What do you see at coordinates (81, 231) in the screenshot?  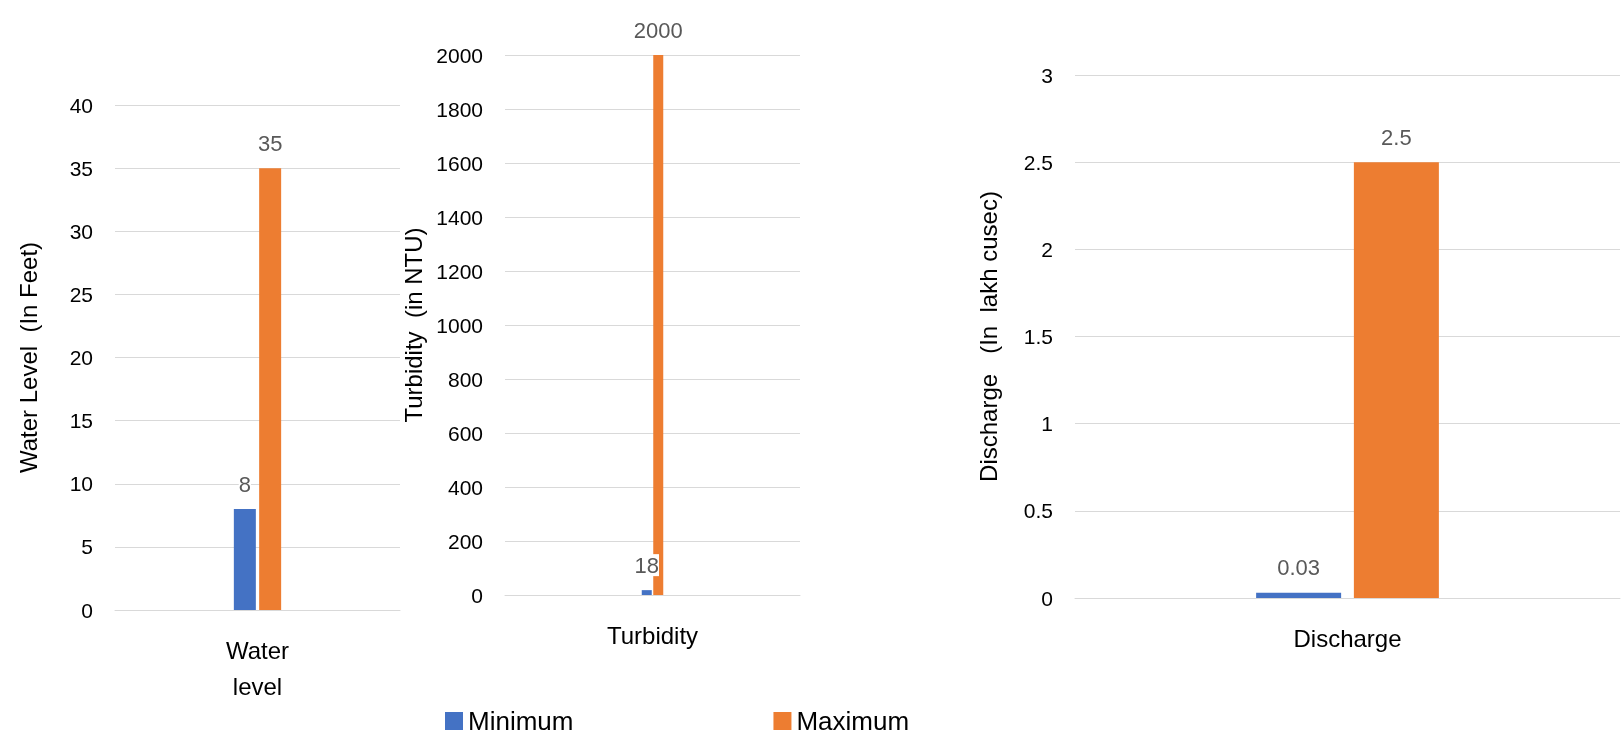 I see `y-tick-label: 30` at bounding box center [81, 231].